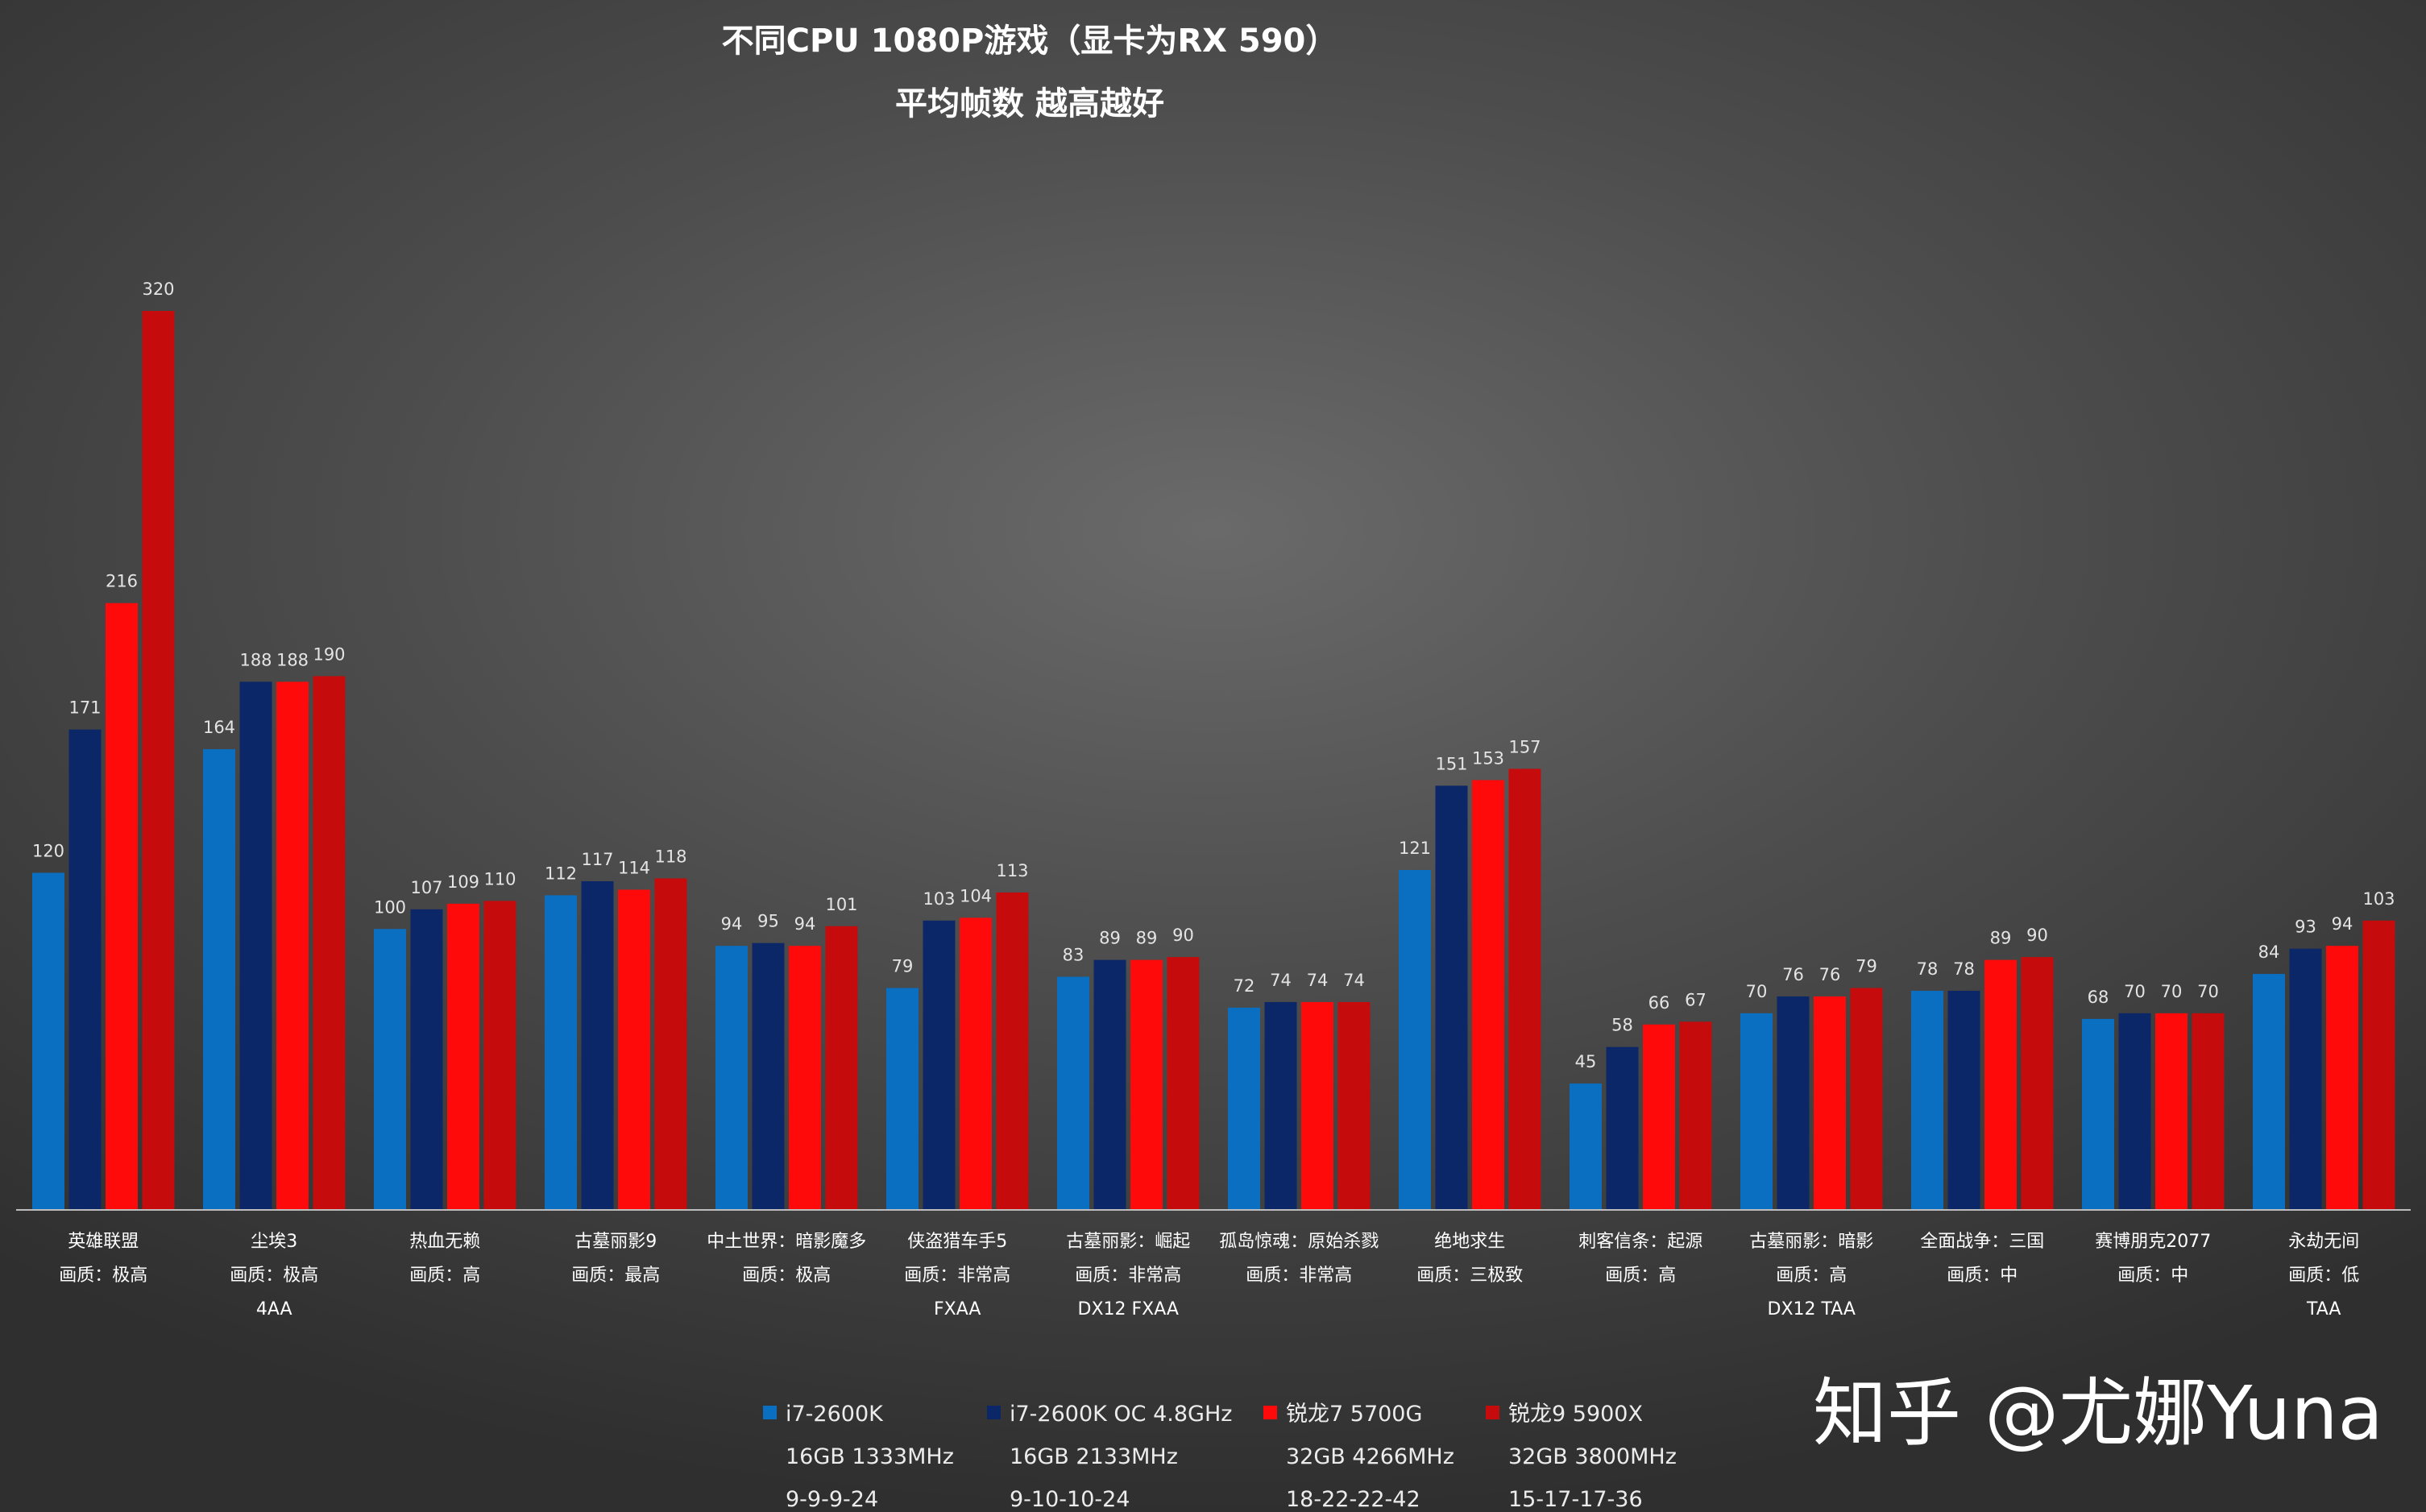  Describe the element at coordinates (1094, 1457) in the screenshot. I see `legend-detail-2-1: 16GB 2133MHz` at that location.